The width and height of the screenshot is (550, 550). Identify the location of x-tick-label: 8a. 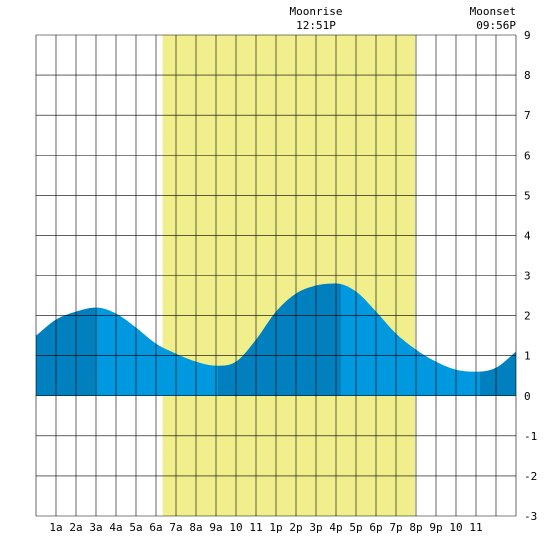
(195, 527).